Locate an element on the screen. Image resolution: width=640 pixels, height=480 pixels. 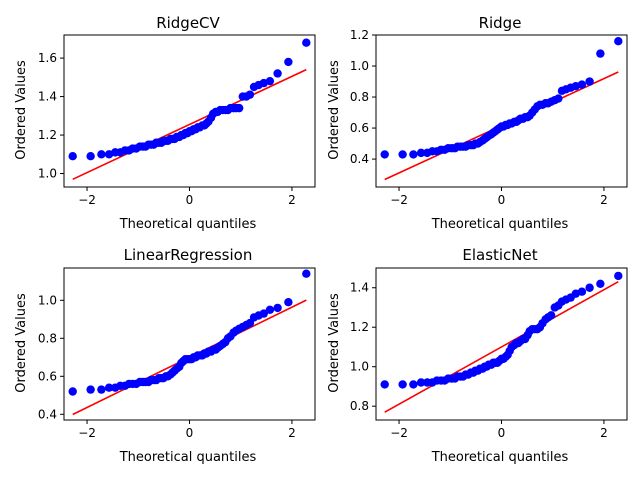
panel-title: ElasticNet is located at coordinates (499, 255).